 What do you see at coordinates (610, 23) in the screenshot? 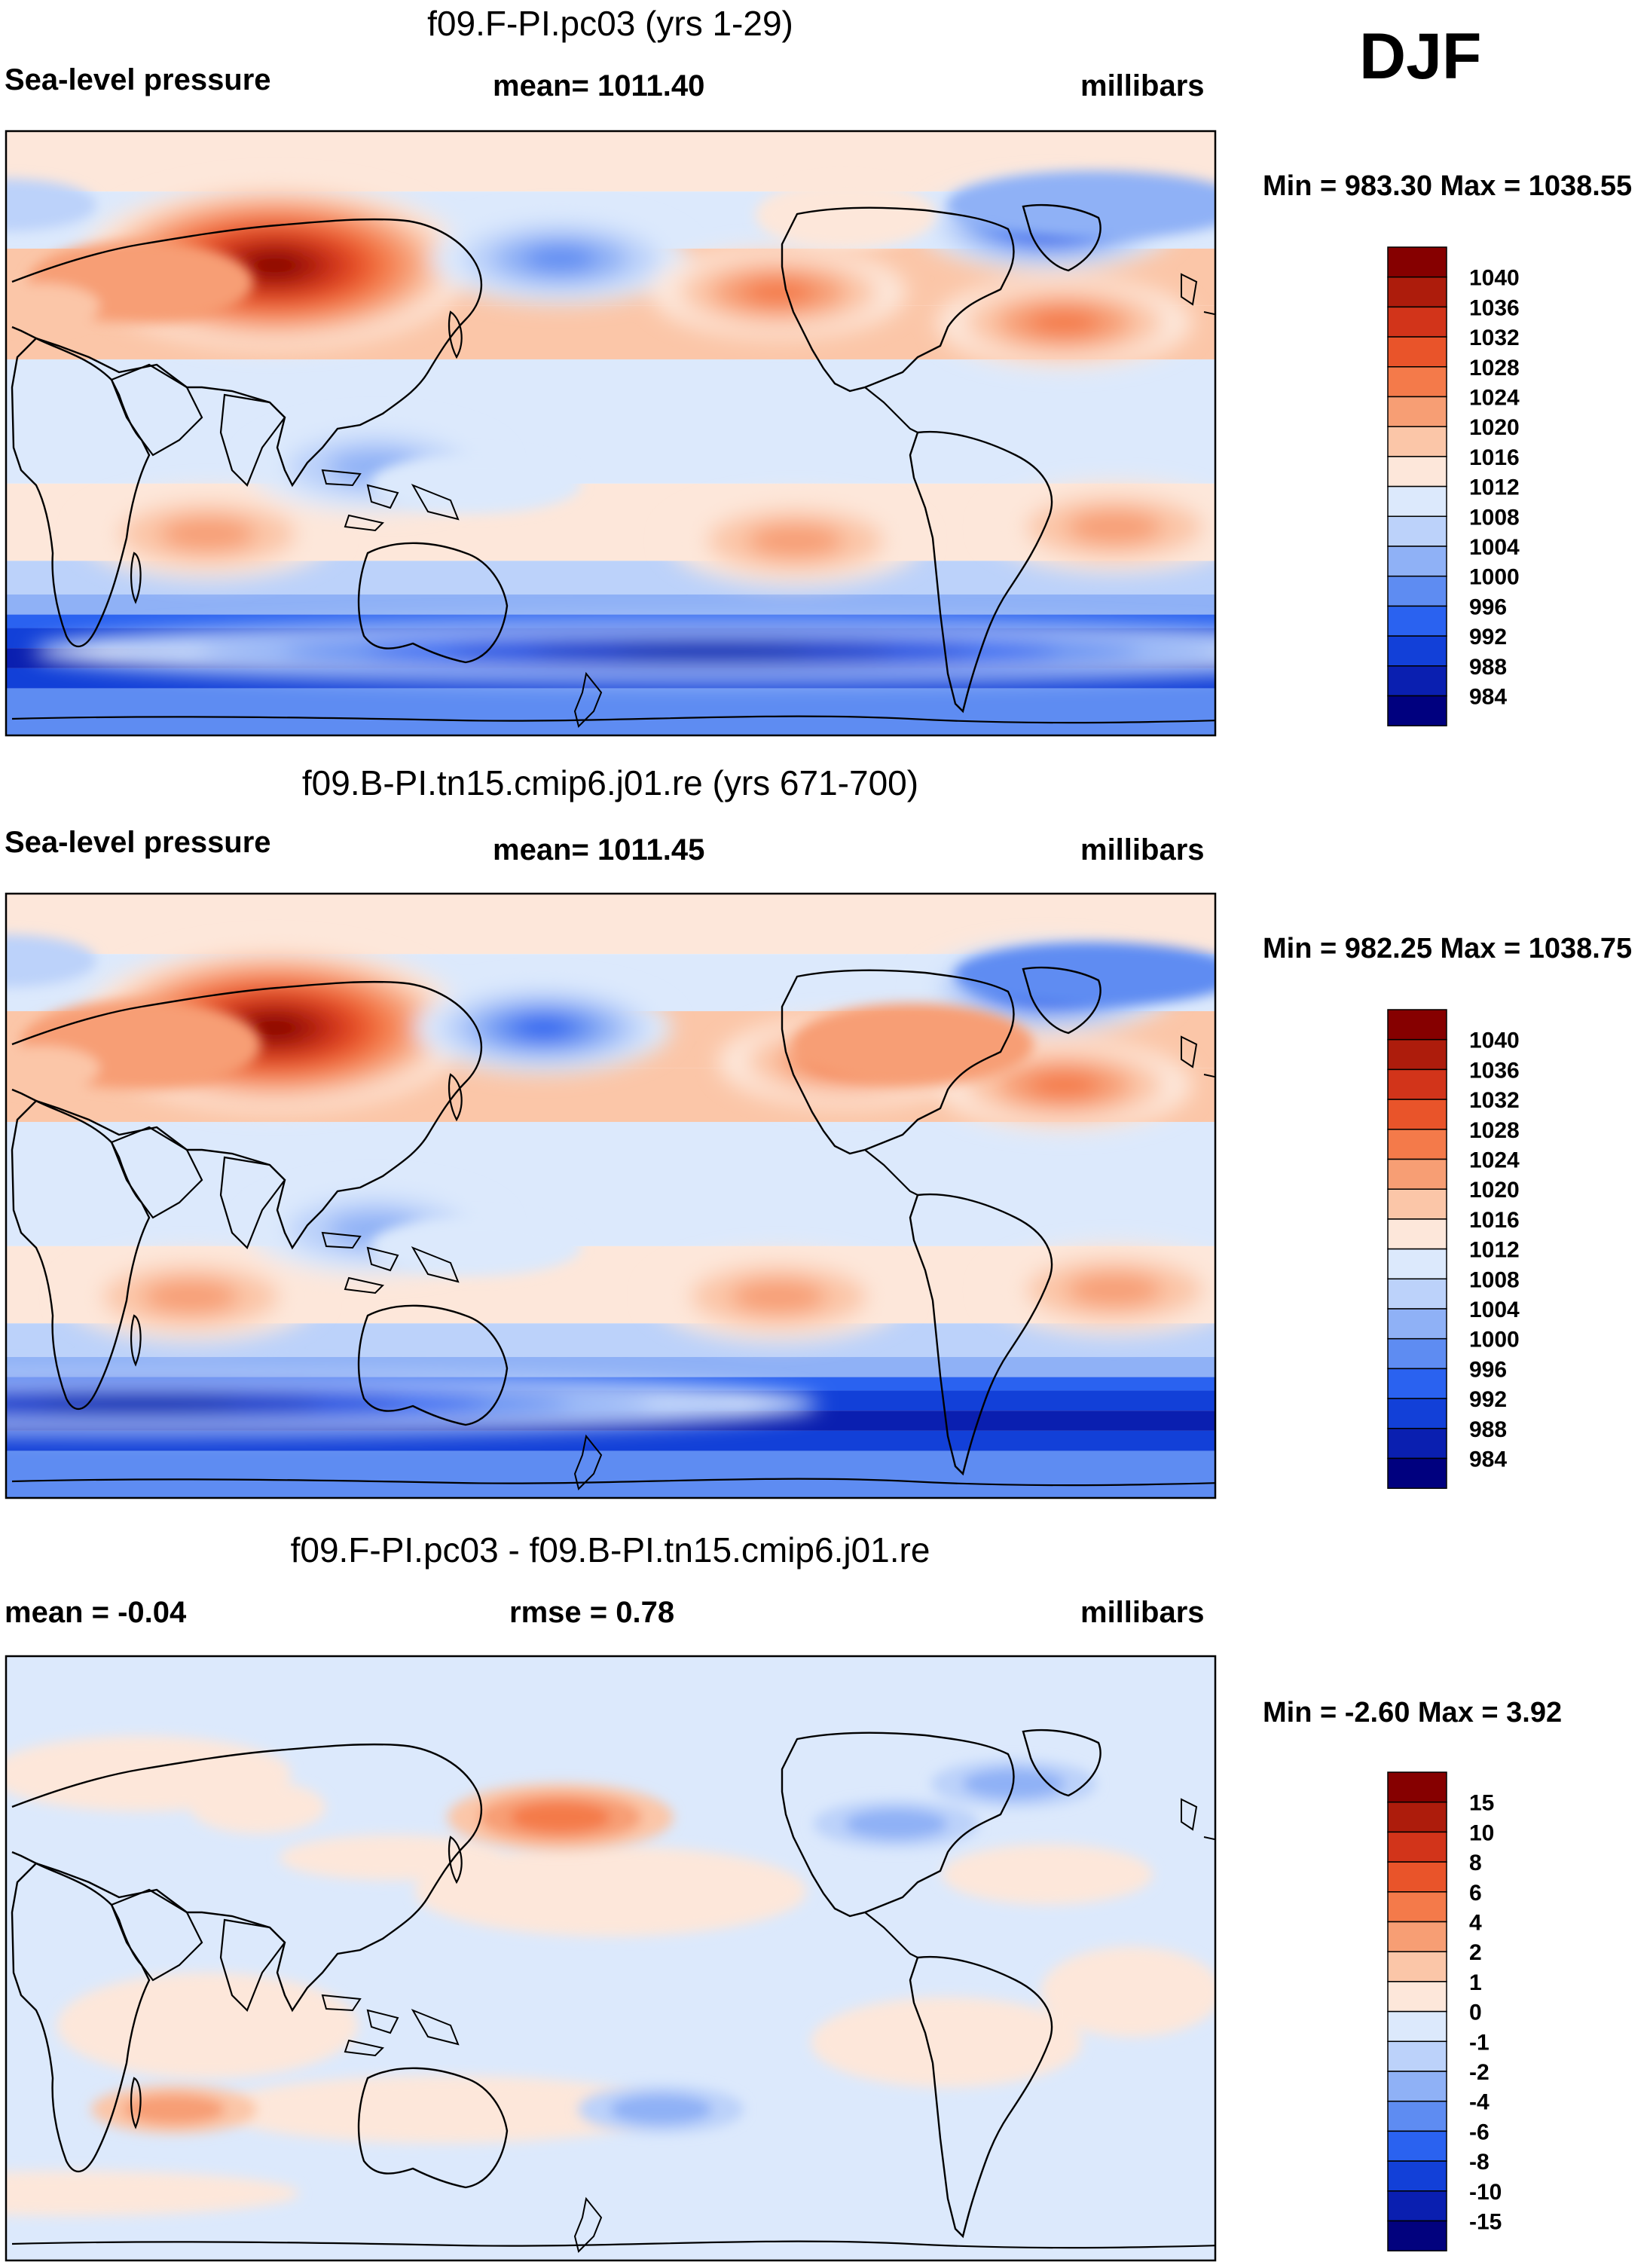
I see `panel1-title: f09.F-PI.pc03 (yrs 1-29)` at bounding box center [610, 23].